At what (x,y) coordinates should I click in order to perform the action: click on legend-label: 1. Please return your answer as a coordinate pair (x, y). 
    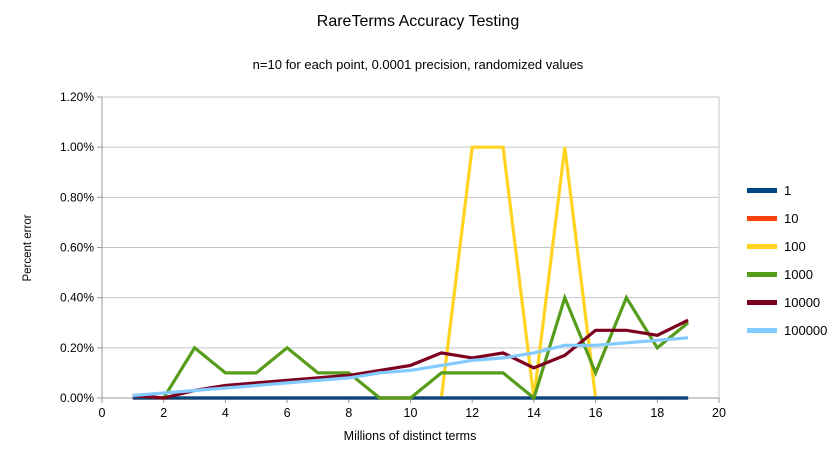
    Looking at the image, I should click on (788, 190).